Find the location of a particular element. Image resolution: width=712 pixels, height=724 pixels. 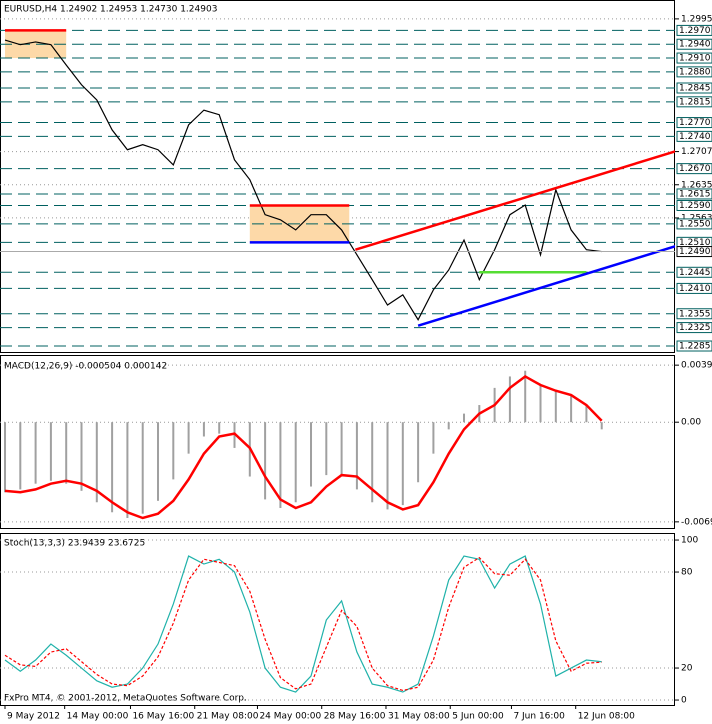

current-box is located at coordinates (694, 252).